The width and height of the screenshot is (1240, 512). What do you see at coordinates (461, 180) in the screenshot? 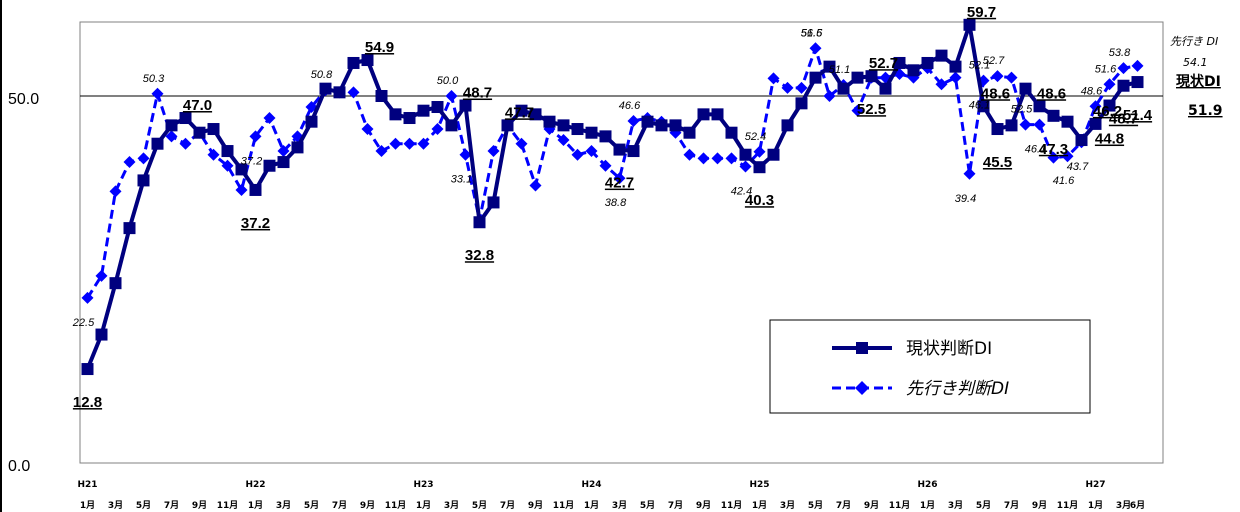
I see `future-data-label: 33.1` at bounding box center [461, 180].